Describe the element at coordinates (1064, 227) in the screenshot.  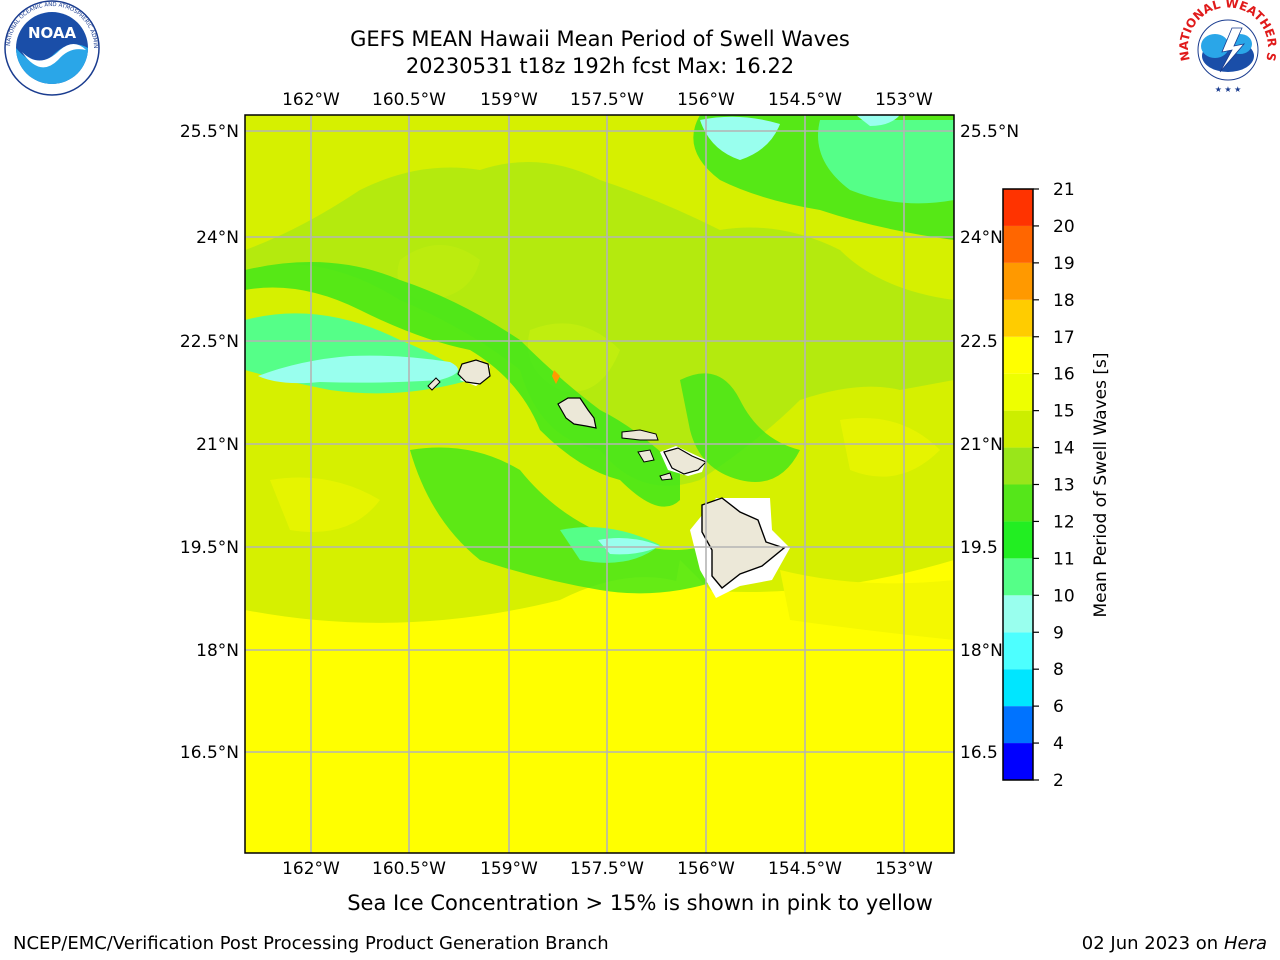
I see `colorbar-tick-label: 20` at that location.